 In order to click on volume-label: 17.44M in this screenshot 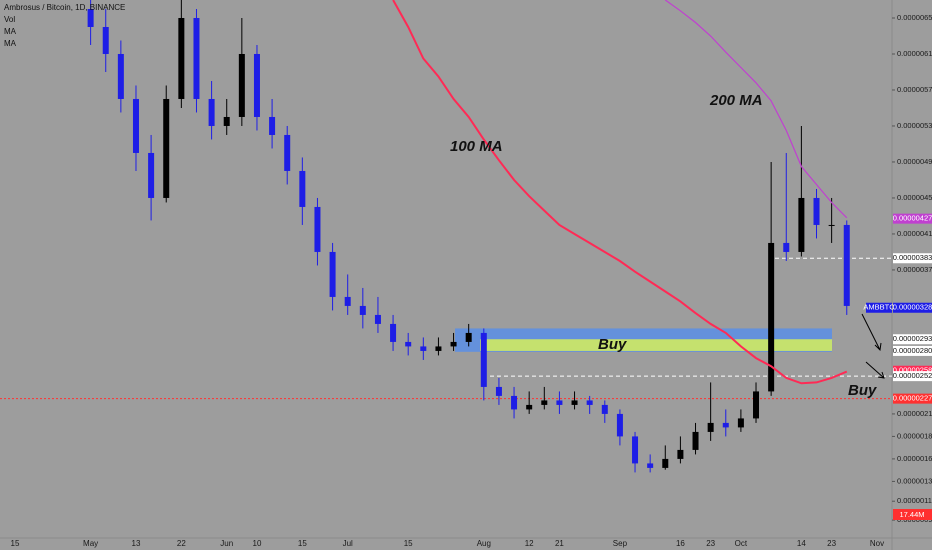, I will do `click(911, 514)`.